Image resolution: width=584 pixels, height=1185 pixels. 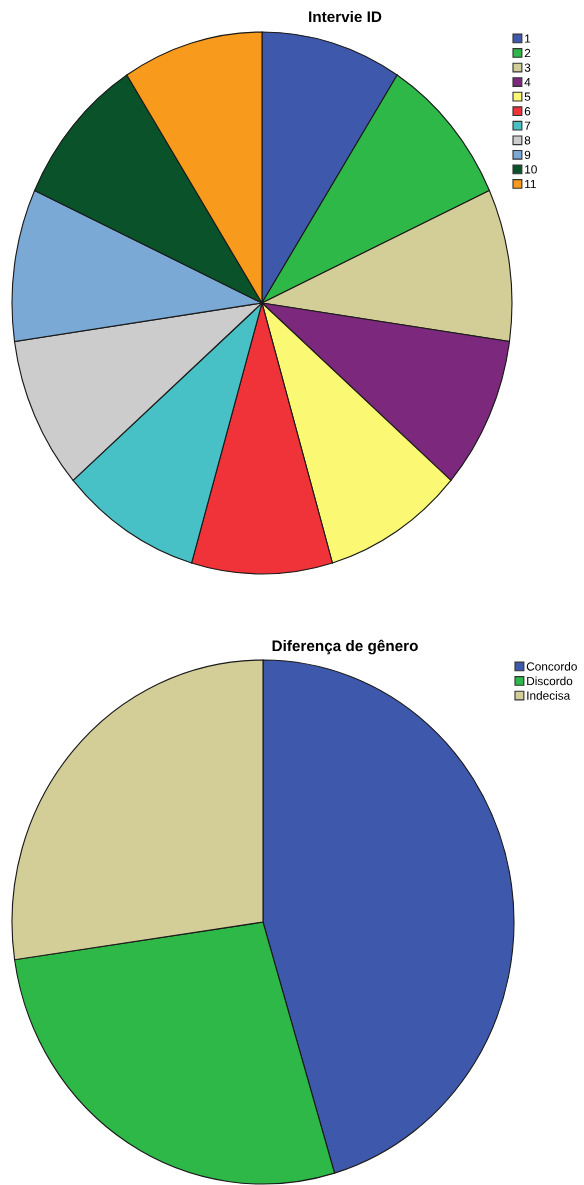 I want to click on chart-title: Diferença de gênero, so click(x=345, y=647).